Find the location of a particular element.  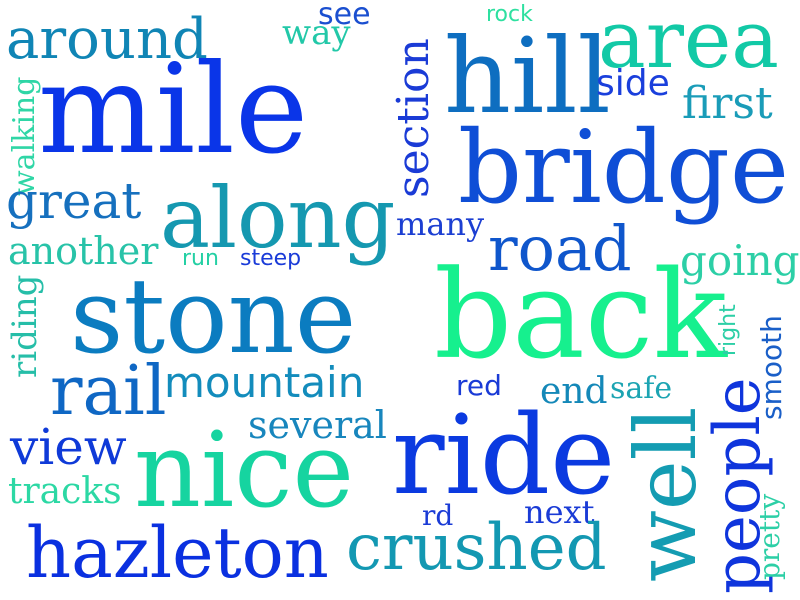

word-stone: stone is located at coordinates (213, 316).